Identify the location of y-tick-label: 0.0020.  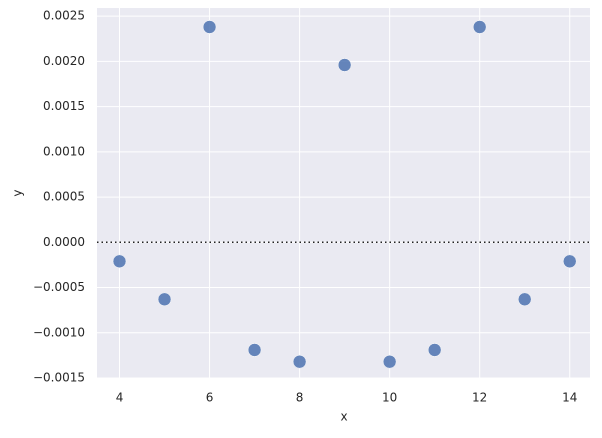
(64, 61).